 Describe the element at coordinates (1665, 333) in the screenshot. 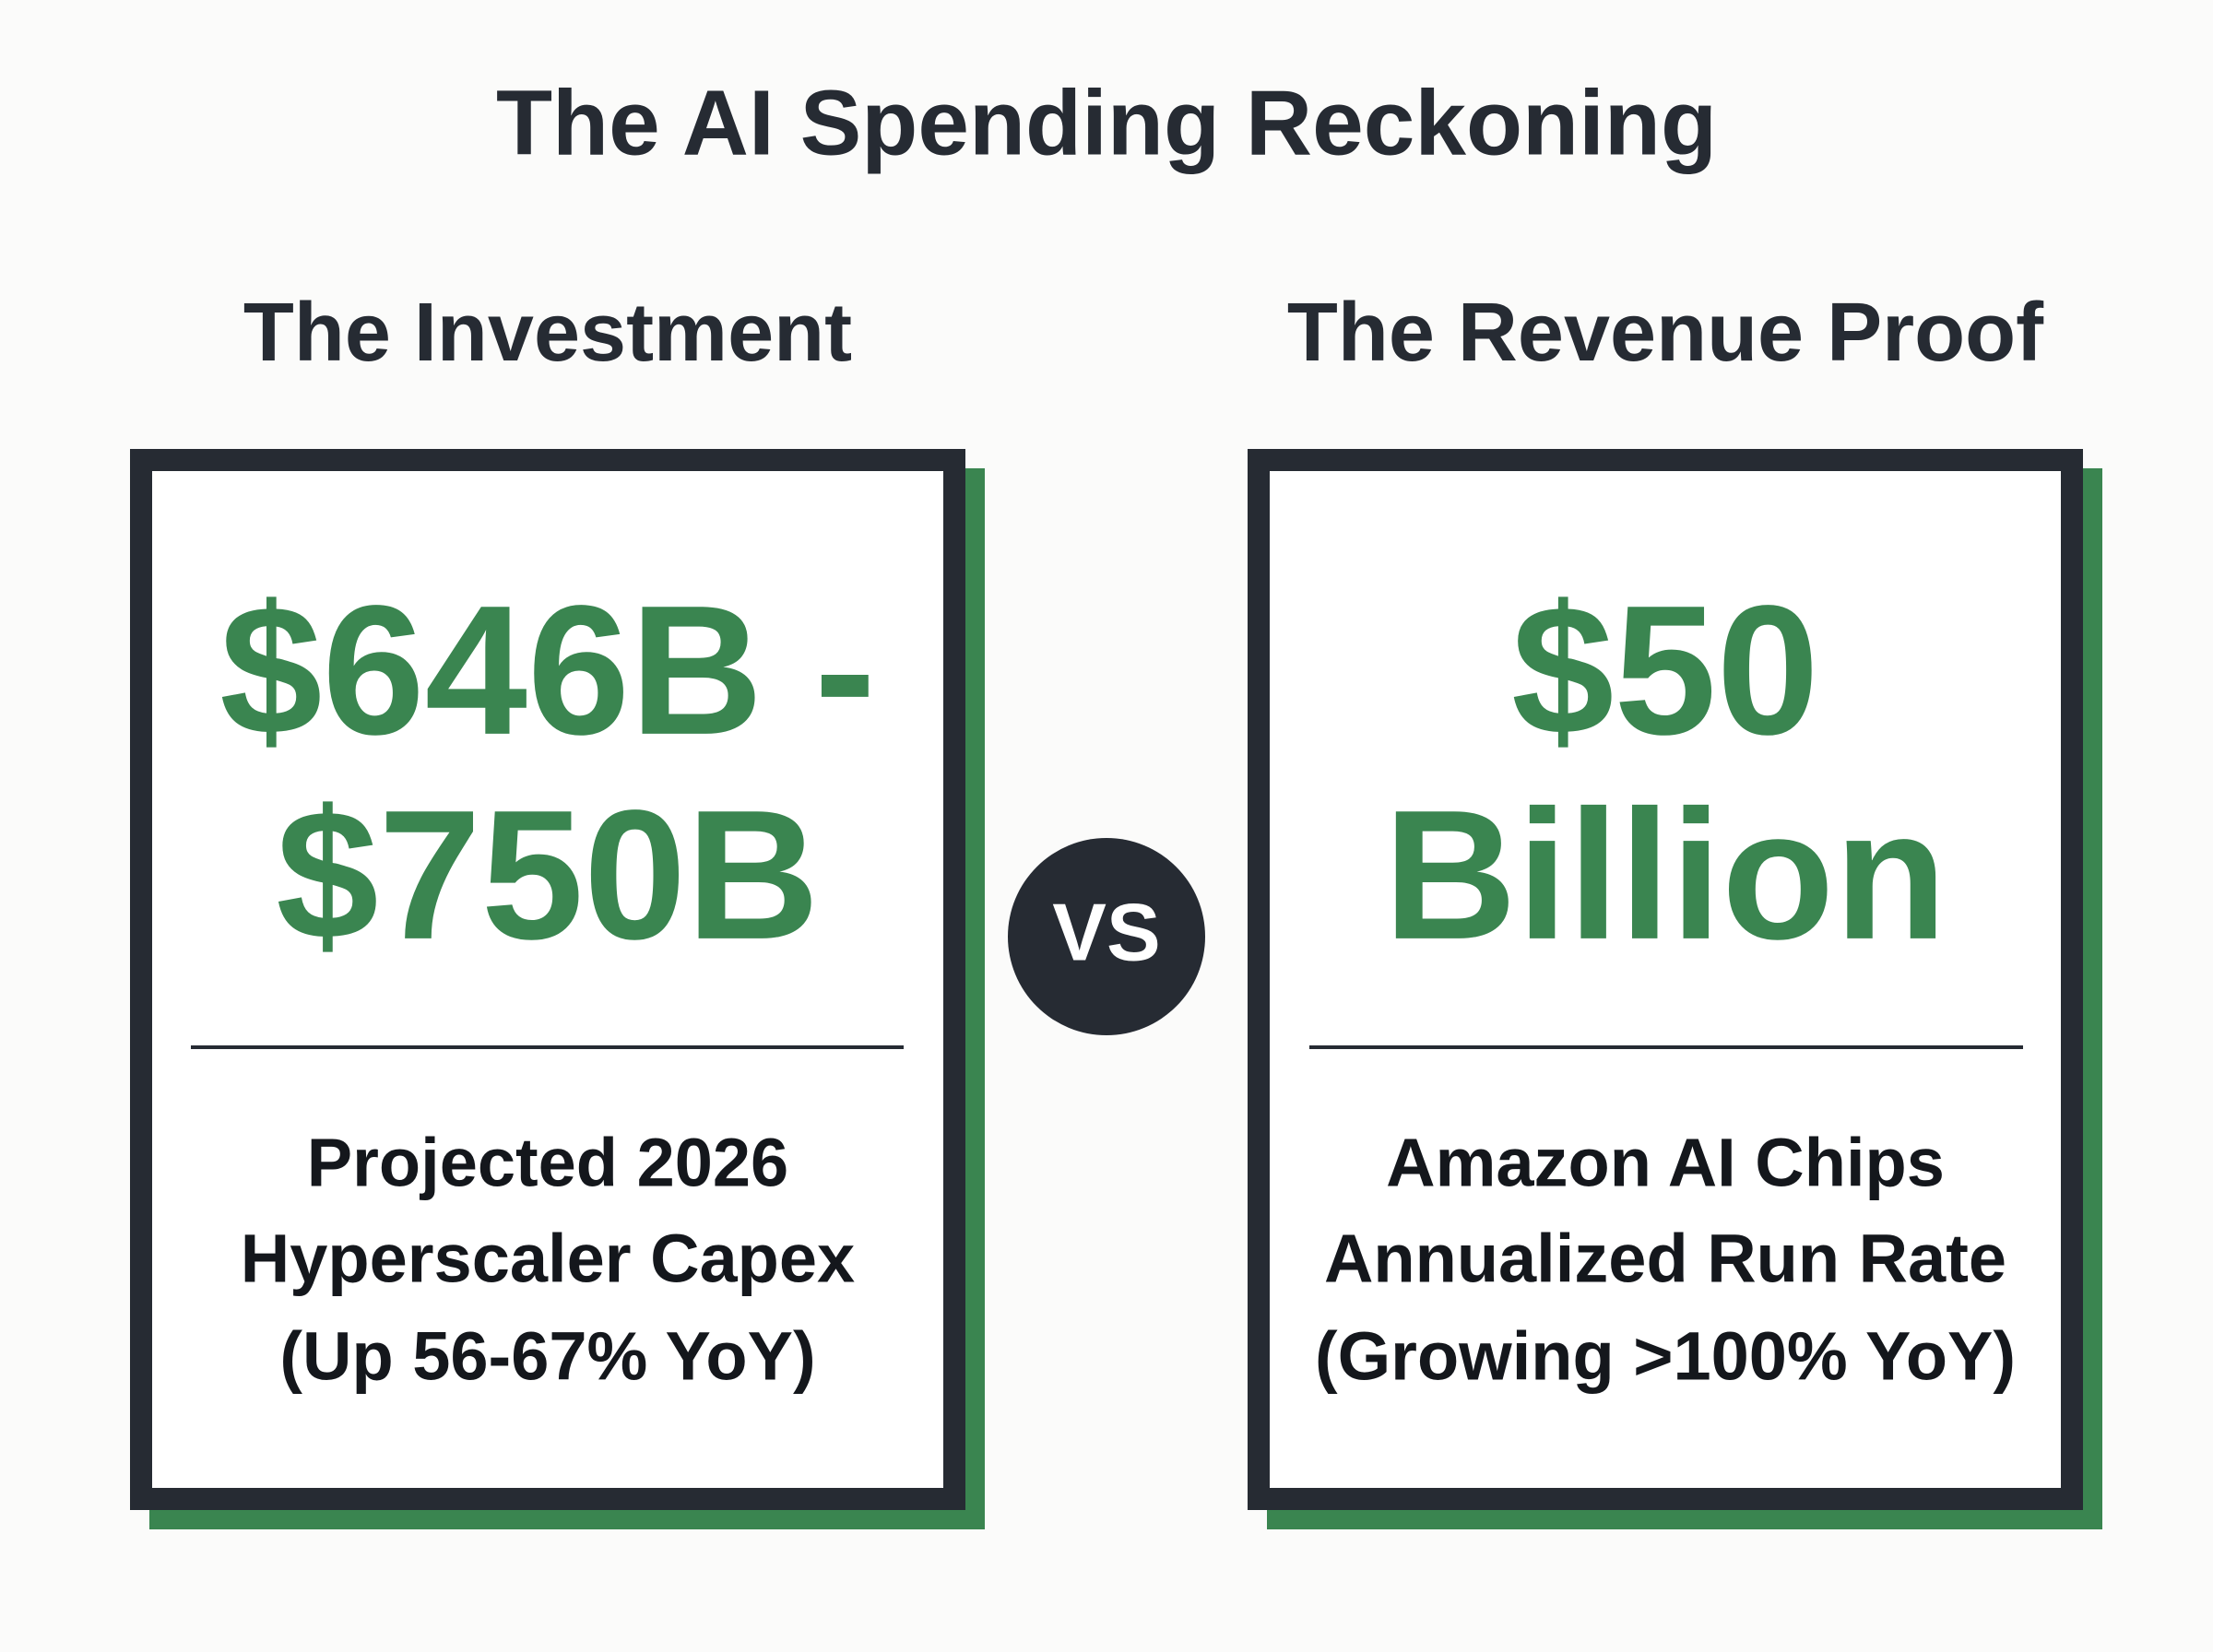

I see `panel-heading: The Revenue Proof` at that location.